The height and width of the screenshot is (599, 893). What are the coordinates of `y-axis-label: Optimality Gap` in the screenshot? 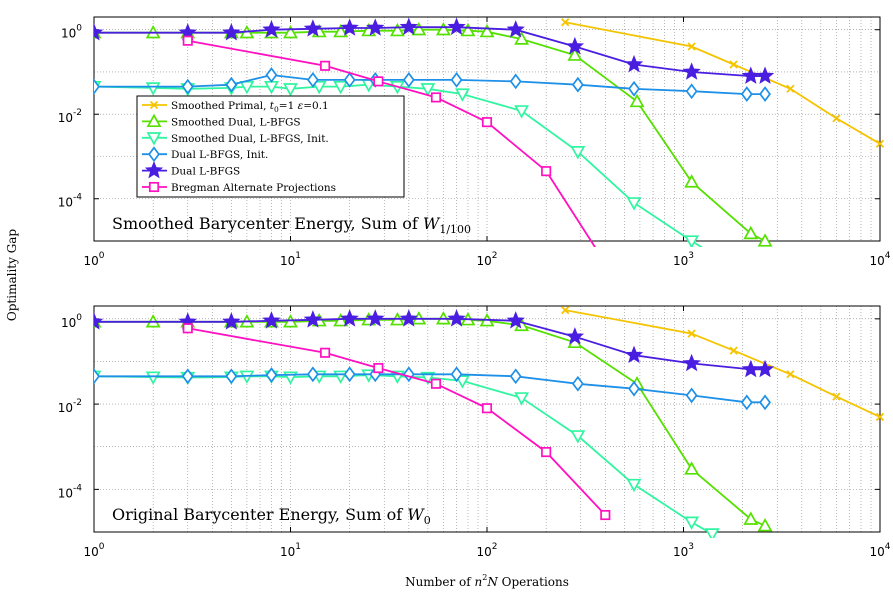 It's located at (12, 275).